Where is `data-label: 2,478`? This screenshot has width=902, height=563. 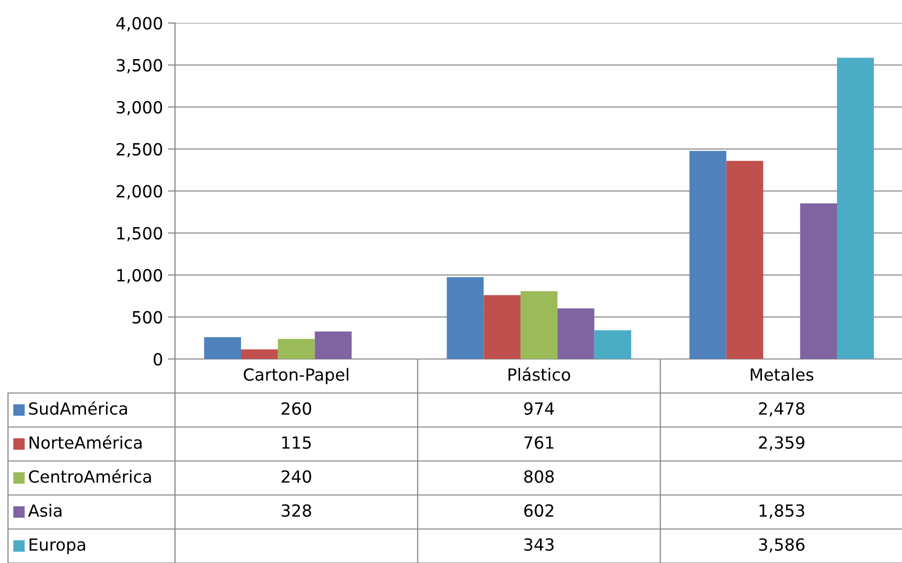 data-label: 2,478 is located at coordinates (781, 409).